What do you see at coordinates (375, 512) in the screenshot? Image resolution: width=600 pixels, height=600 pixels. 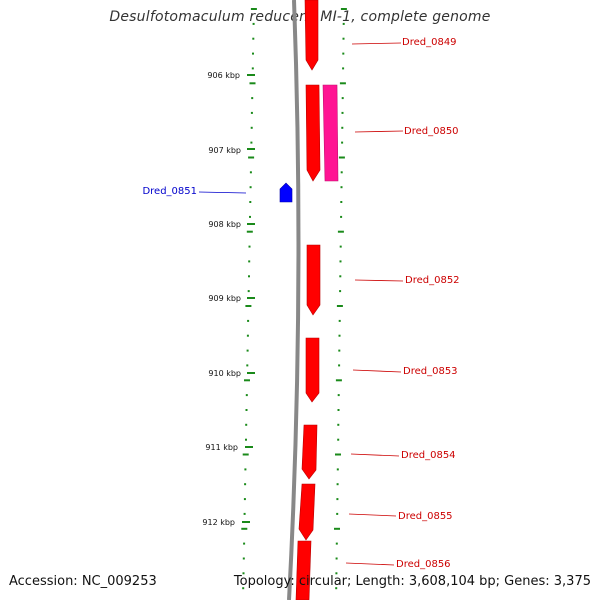 I see `gene-dred-0855: Dred_0855` at bounding box center [375, 512].